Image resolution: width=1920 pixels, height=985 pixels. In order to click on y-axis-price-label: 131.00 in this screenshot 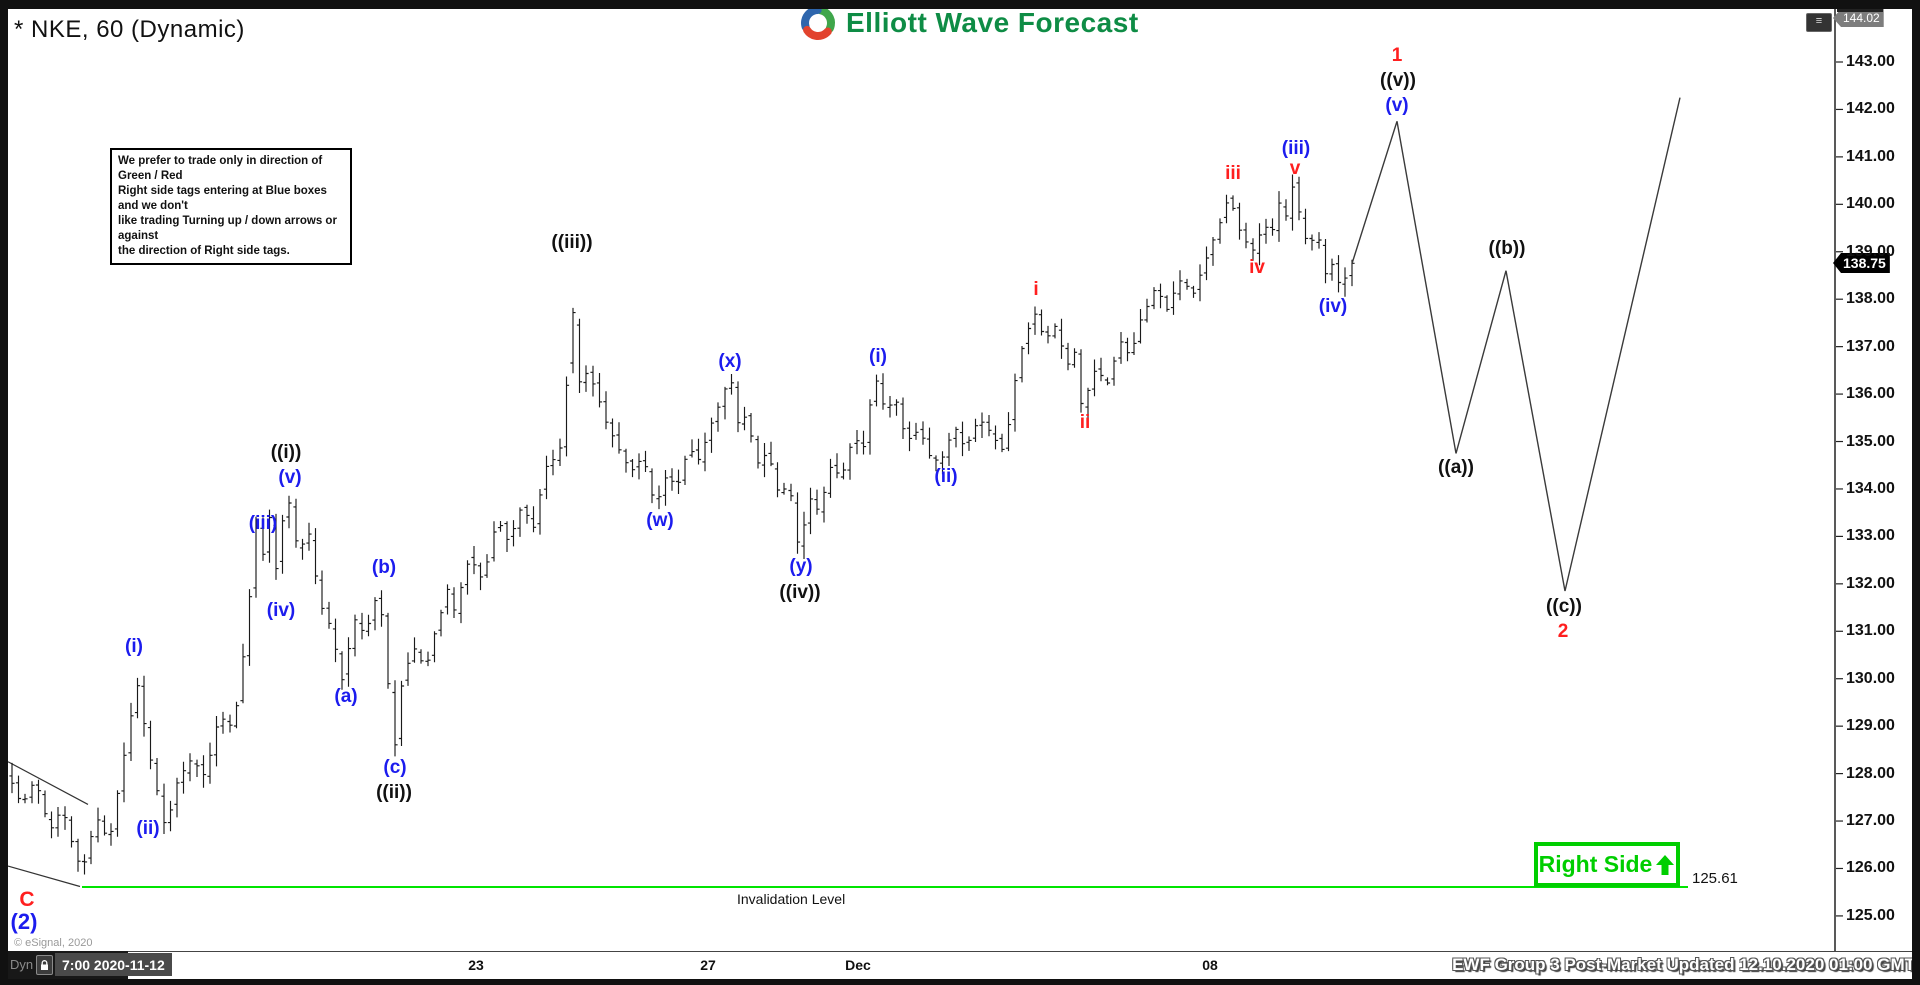, I will do `click(1870, 631)`.